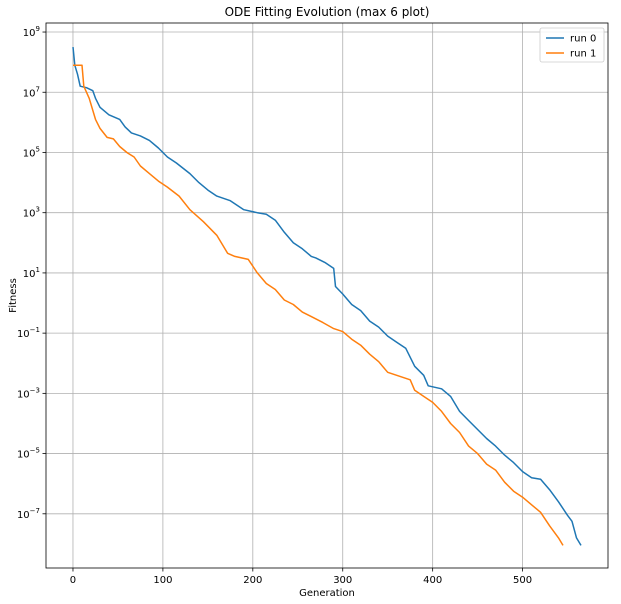 The image size is (621, 604). I want to click on x-tick-label: 200, so click(252, 580).